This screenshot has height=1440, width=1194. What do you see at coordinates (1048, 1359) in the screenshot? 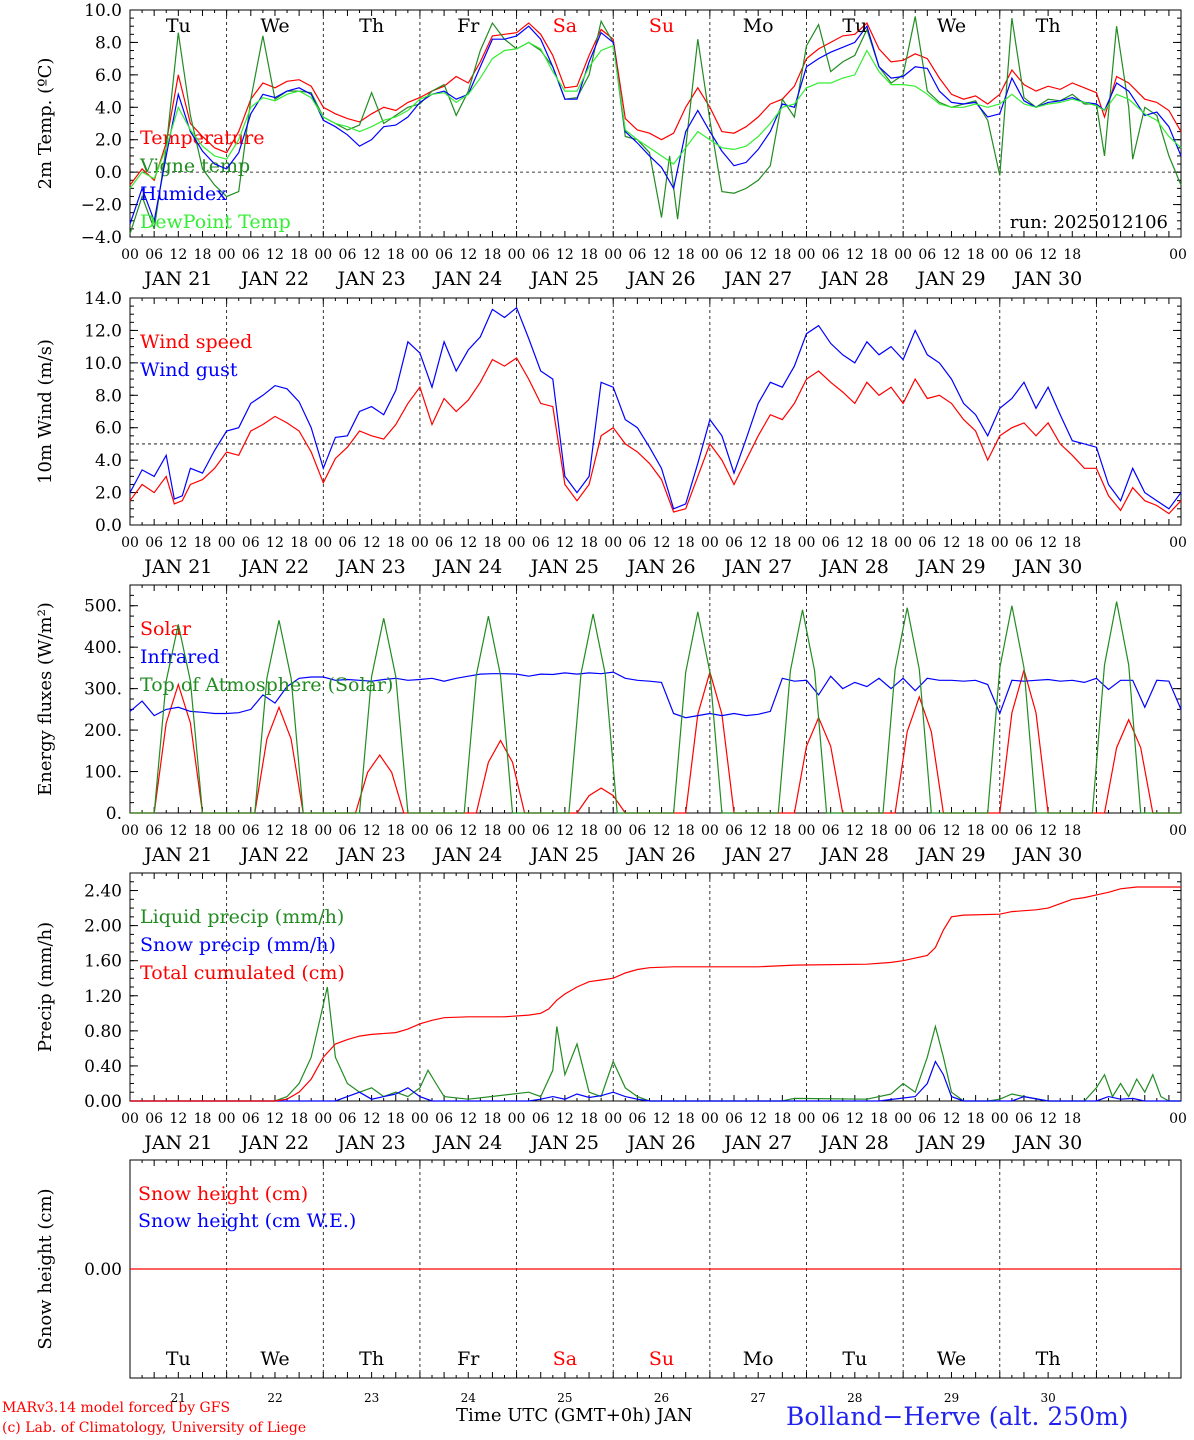
I see `day-label: Th` at bounding box center [1048, 1359].